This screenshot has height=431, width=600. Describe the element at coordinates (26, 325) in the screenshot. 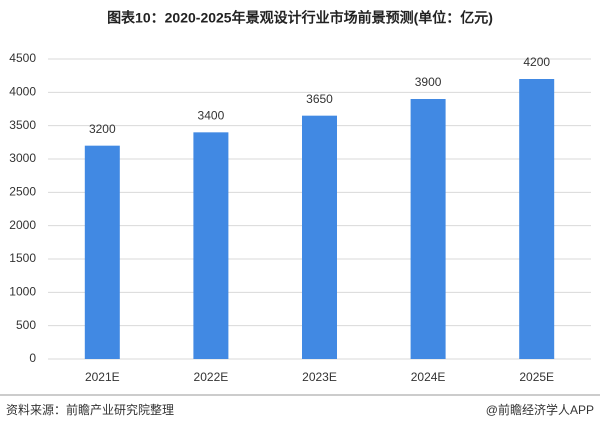

I see `y-tick-label: 500` at that location.